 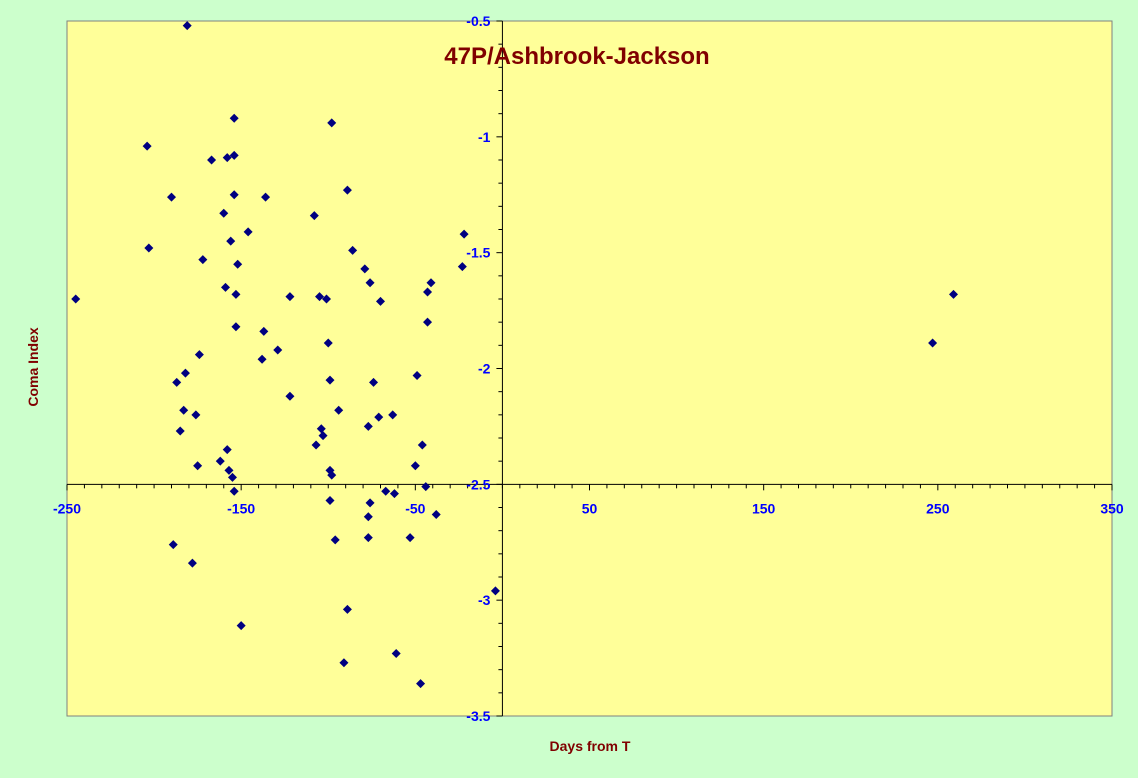 What do you see at coordinates (590, 508) in the screenshot?
I see `x-tick-label: 50` at bounding box center [590, 508].